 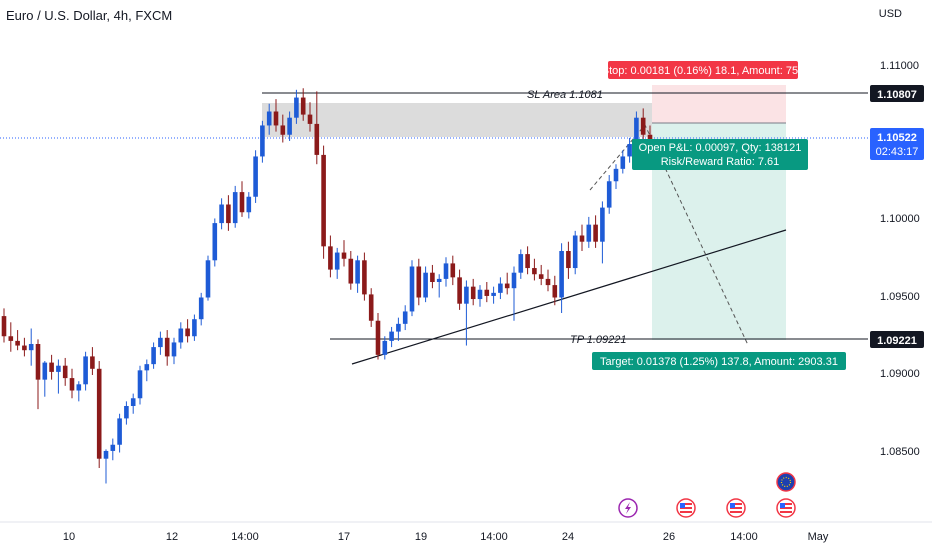 I want to click on x-tick-label: 12, so click(x=172, y=537).